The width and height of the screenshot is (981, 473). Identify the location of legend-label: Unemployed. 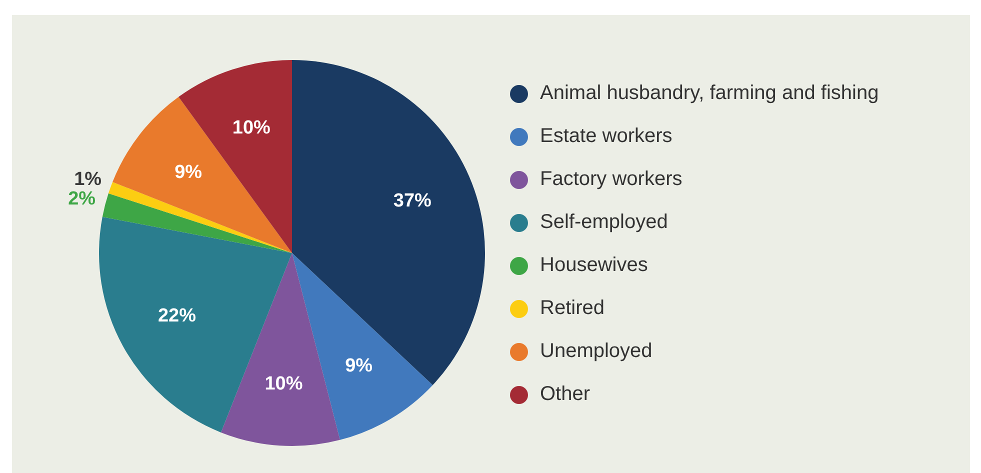
(596, 351).